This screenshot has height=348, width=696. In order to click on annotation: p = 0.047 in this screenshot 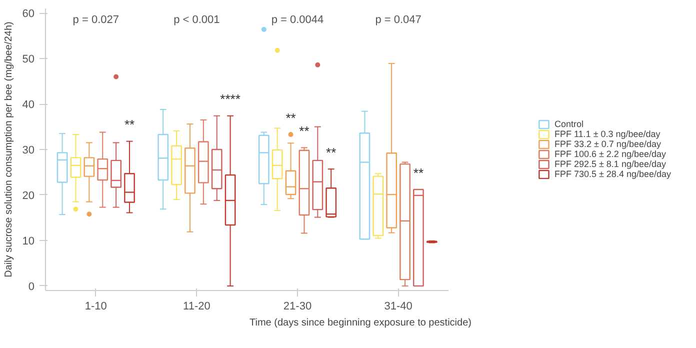, I will do `click(398, 20)`.